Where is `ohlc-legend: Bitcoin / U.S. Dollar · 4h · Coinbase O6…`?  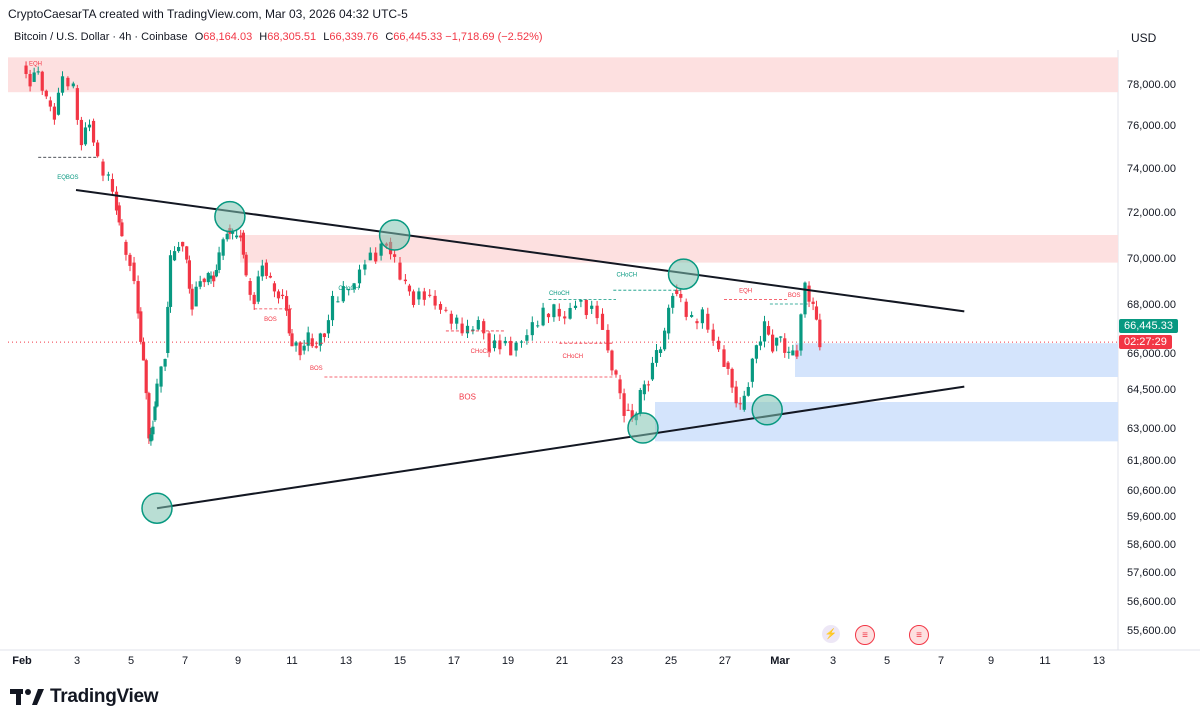 ohlc-legend: Bitcoin / U.S. Dollar · 4h · Coinbase O6… is located at coordinates (278, 37).